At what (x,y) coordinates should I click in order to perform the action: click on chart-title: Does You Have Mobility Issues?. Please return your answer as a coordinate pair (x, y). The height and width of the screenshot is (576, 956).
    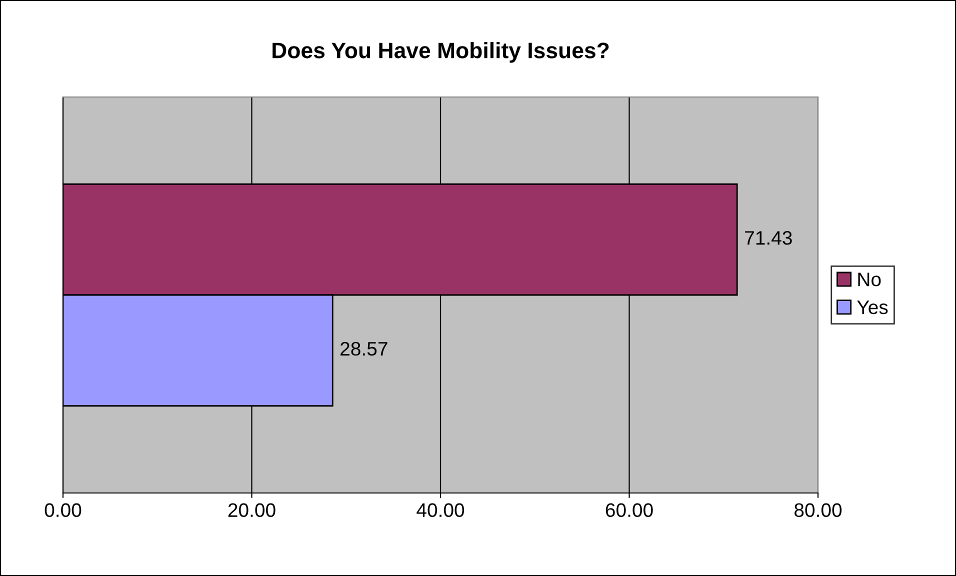
    Looking at the image, I should click on (440, 52).